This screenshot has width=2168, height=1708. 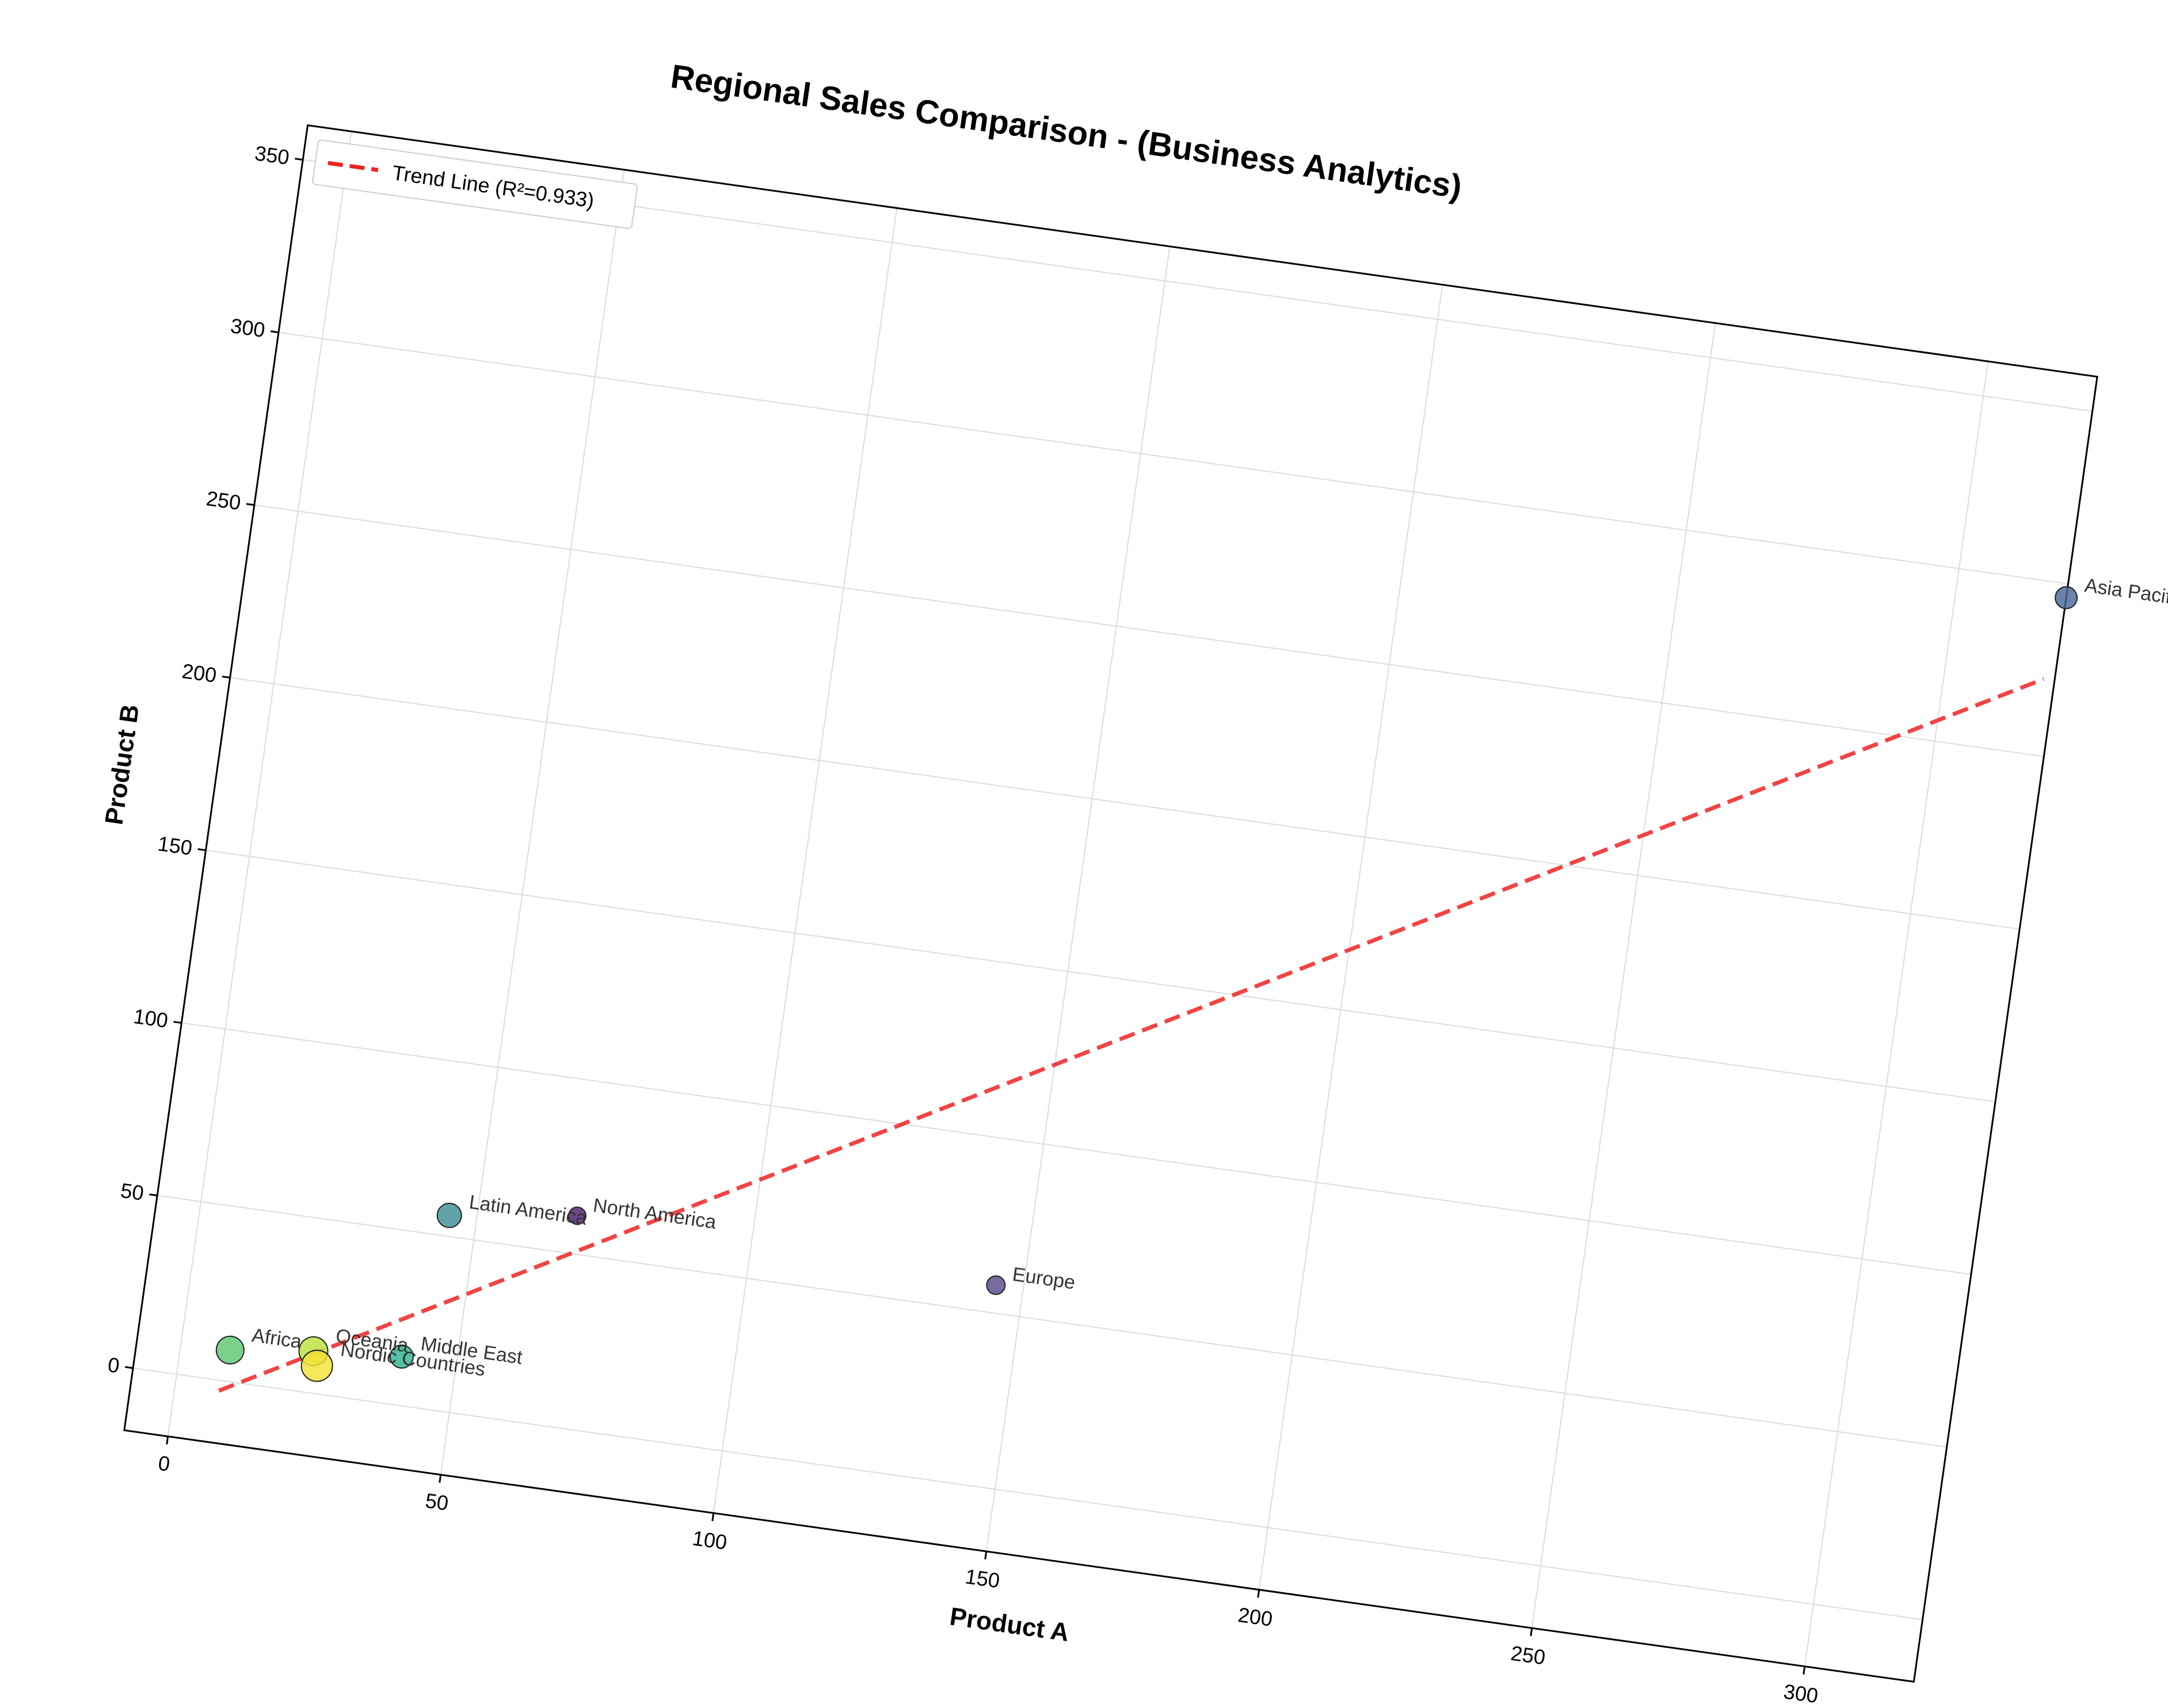 What do you see at coordinates (1255, 1617) in the screenshot?
I see `x-tick-label: 200` at bounding box center [1255, 1617].